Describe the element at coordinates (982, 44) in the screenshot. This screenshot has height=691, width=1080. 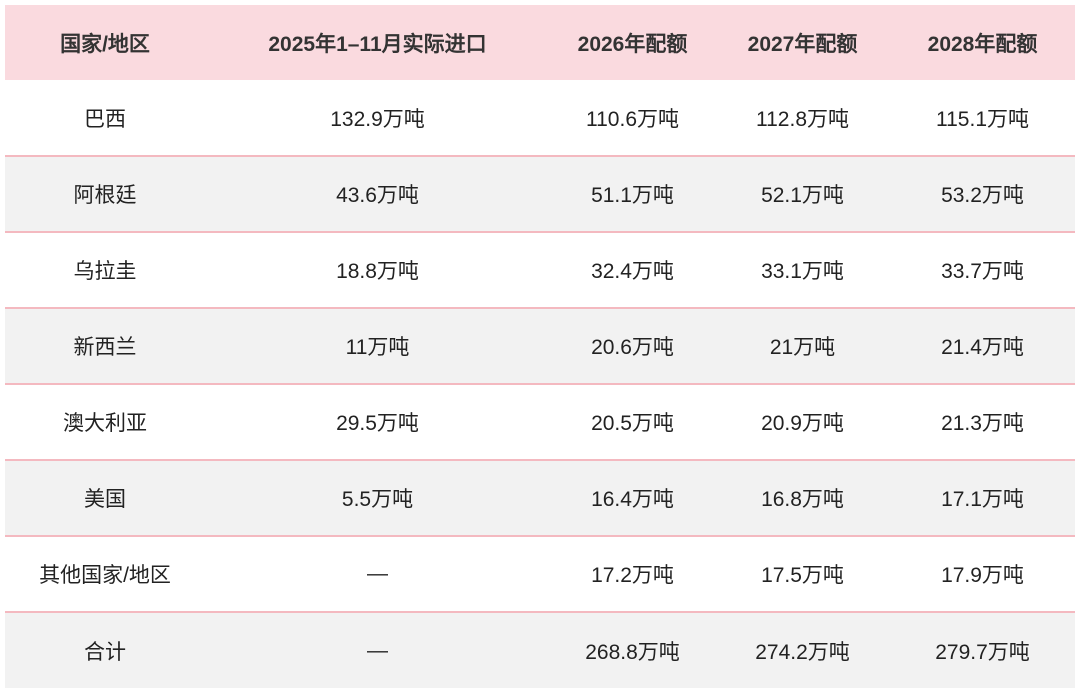
I see `header-2028-quota: 2028年配额` at that location.